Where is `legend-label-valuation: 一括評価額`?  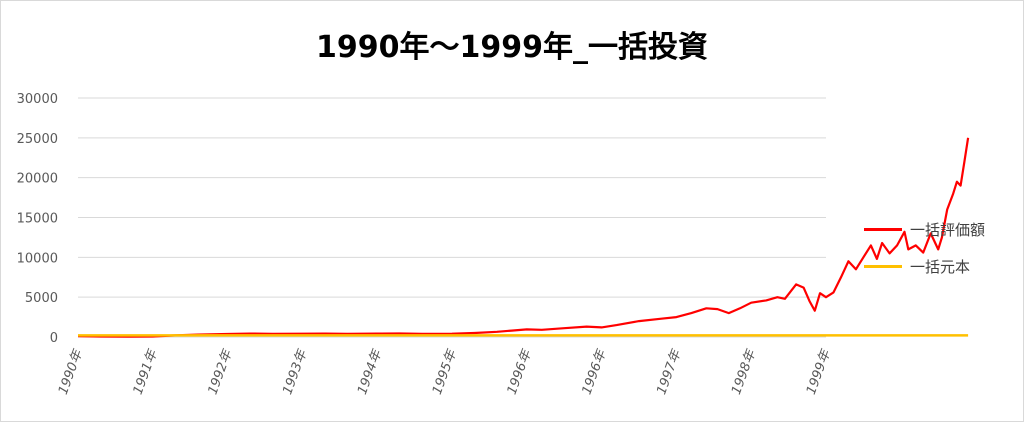
legend-label-valuation: 一括評価額 is located at coordinates (948, 230).